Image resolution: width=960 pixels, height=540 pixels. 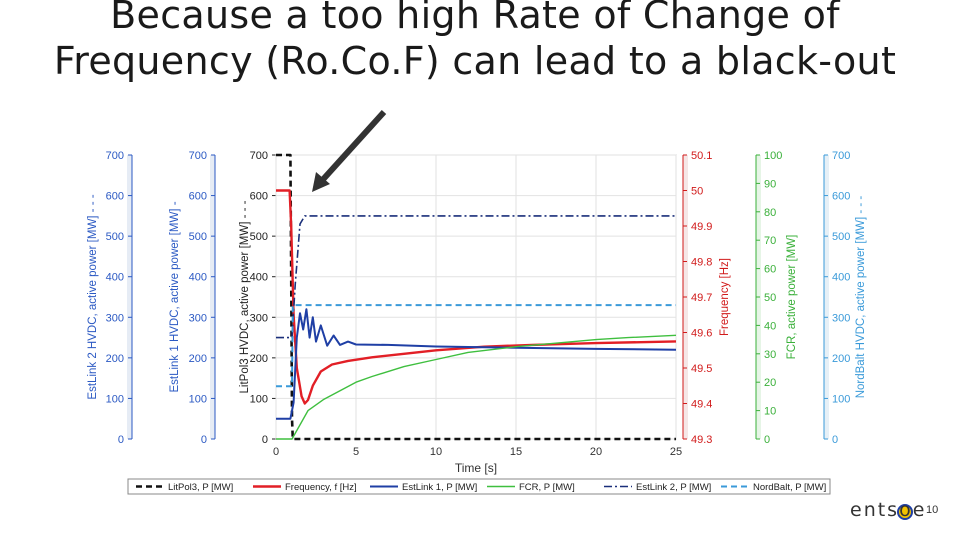 I want to click on arrow-shaft, so click(x=351, y=148).